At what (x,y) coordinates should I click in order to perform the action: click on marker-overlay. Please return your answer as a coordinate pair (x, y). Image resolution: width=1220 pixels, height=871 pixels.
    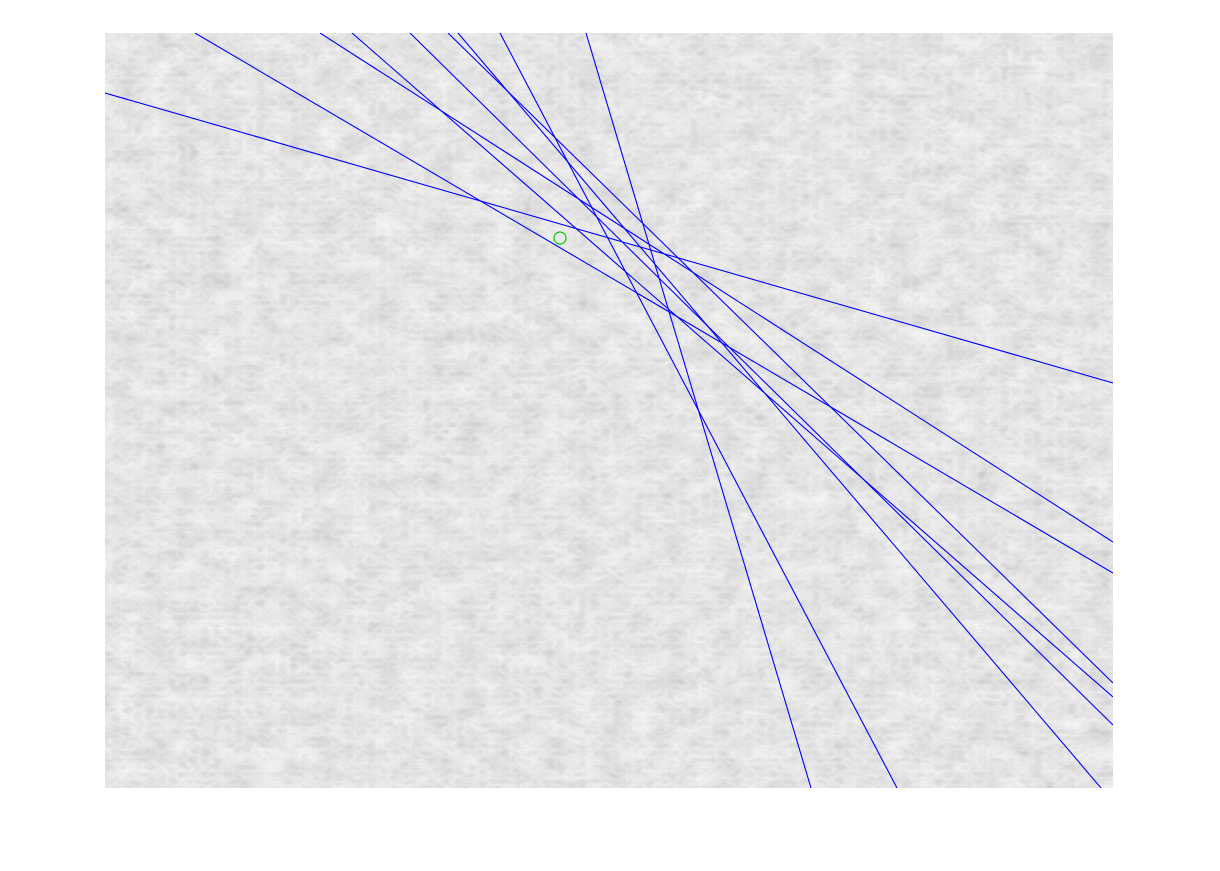
    Looking at the image, I should click on (560, 238).